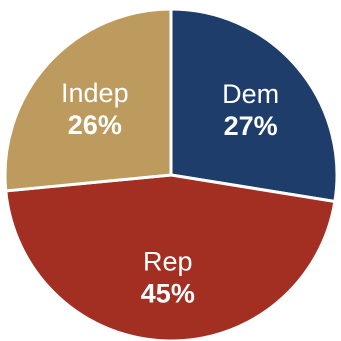 This screenshot has width=341, height=341. What do you see at coordinates (95, 93) in the screenshot?
I see `slice-label-indep: Indep` at bounding box center [95, 93].